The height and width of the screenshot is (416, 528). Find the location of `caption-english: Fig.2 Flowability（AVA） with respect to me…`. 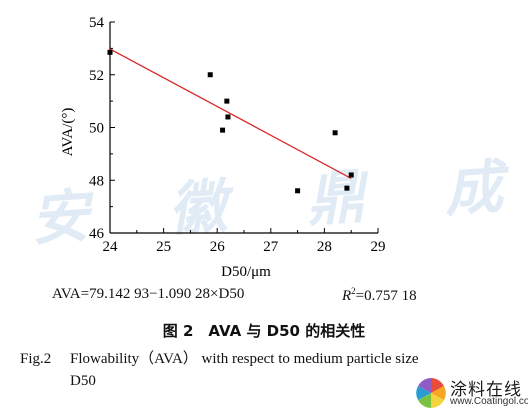

caption-english: Fig.2 Flowability（AVA） with respect to me… is located at coordinates (270, 370).